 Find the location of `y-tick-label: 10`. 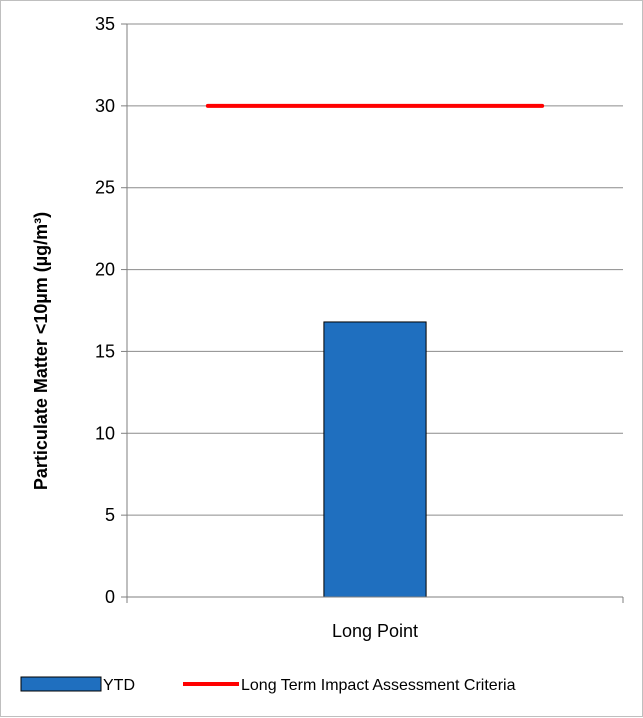

y-tick-label: 10 is located at coordinates (105, 433).